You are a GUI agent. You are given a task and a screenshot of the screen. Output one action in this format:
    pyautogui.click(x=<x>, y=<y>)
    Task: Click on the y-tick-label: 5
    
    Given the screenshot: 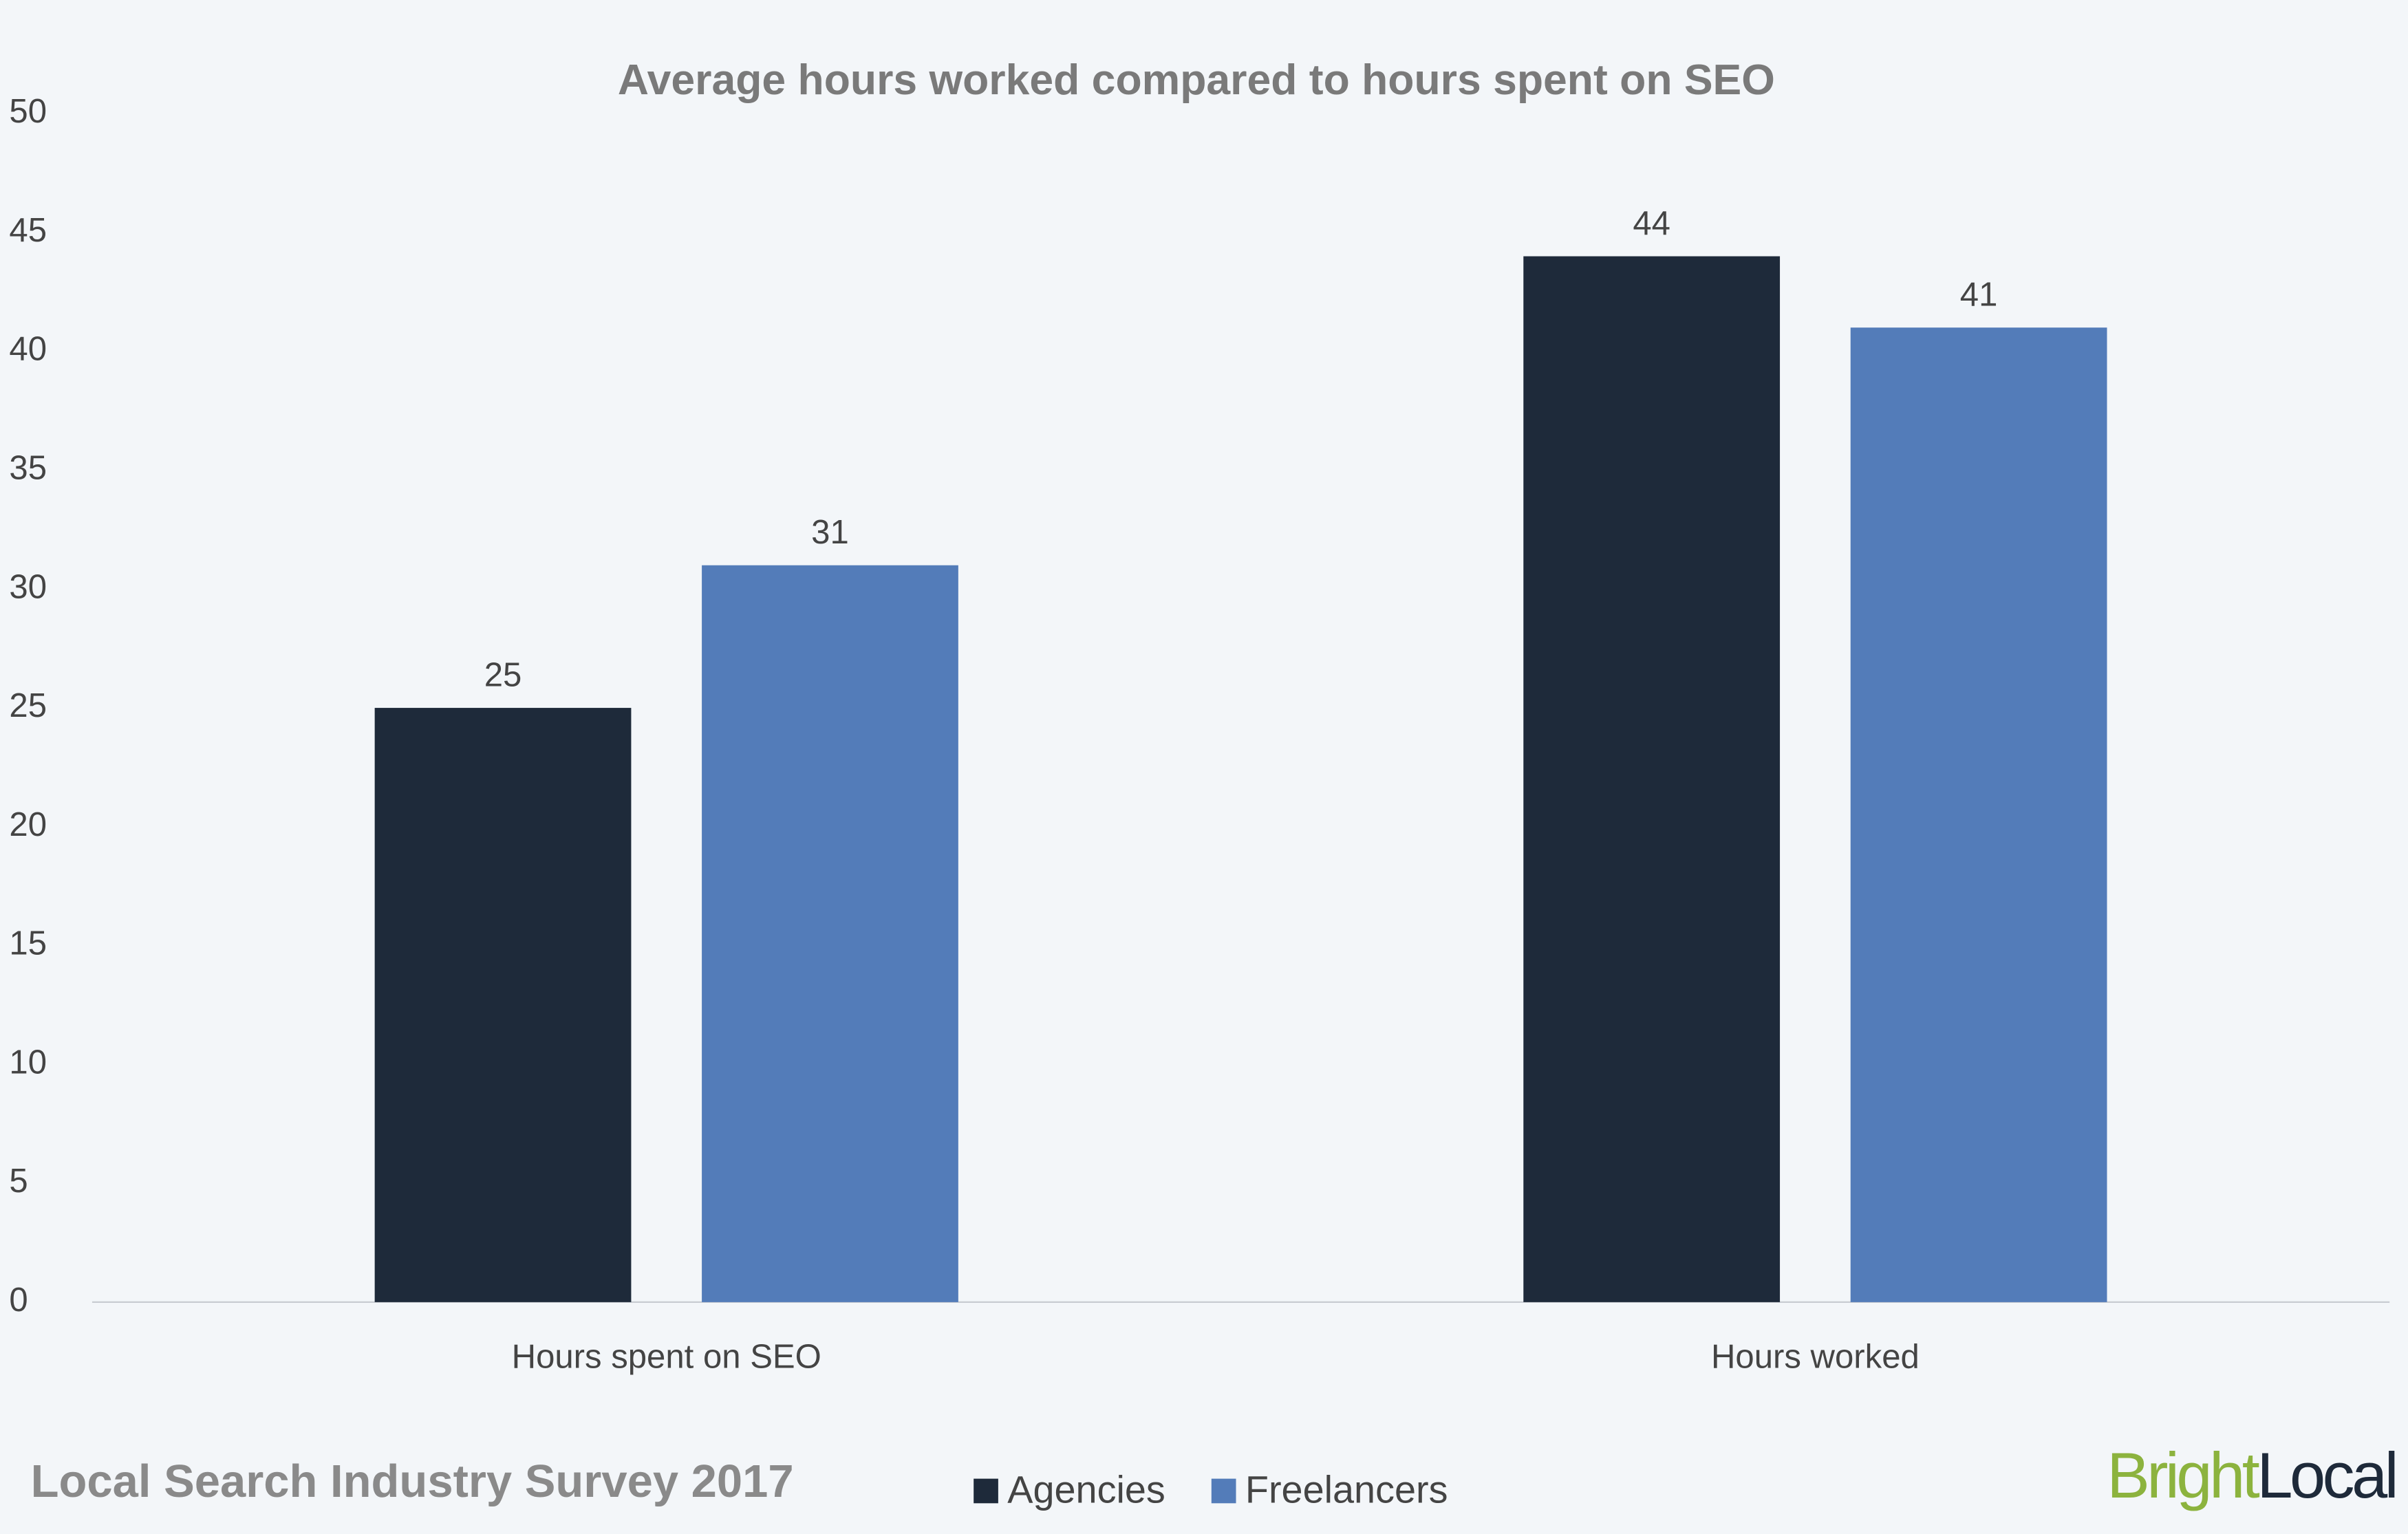 What is the action you would take?
    pyautogui.click(x=18, y=1182)
    